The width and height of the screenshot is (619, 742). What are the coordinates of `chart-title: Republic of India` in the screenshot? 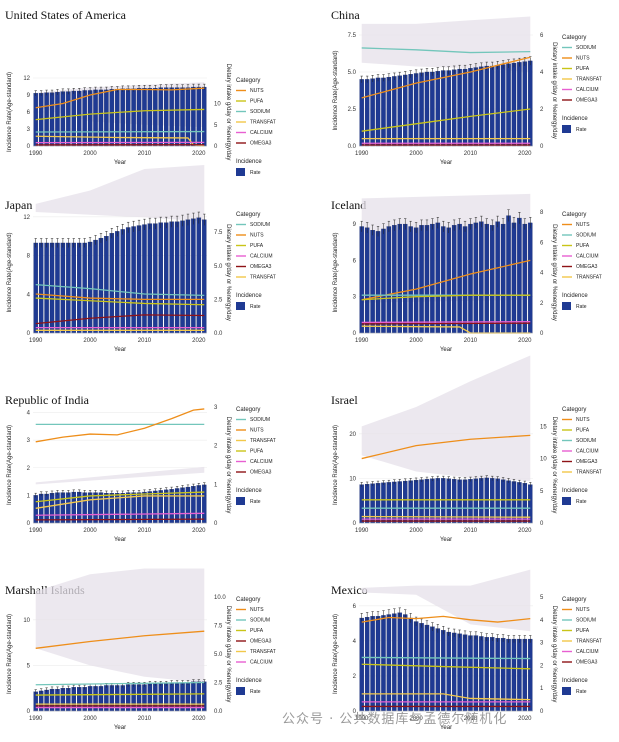 It's located at (47, 400).